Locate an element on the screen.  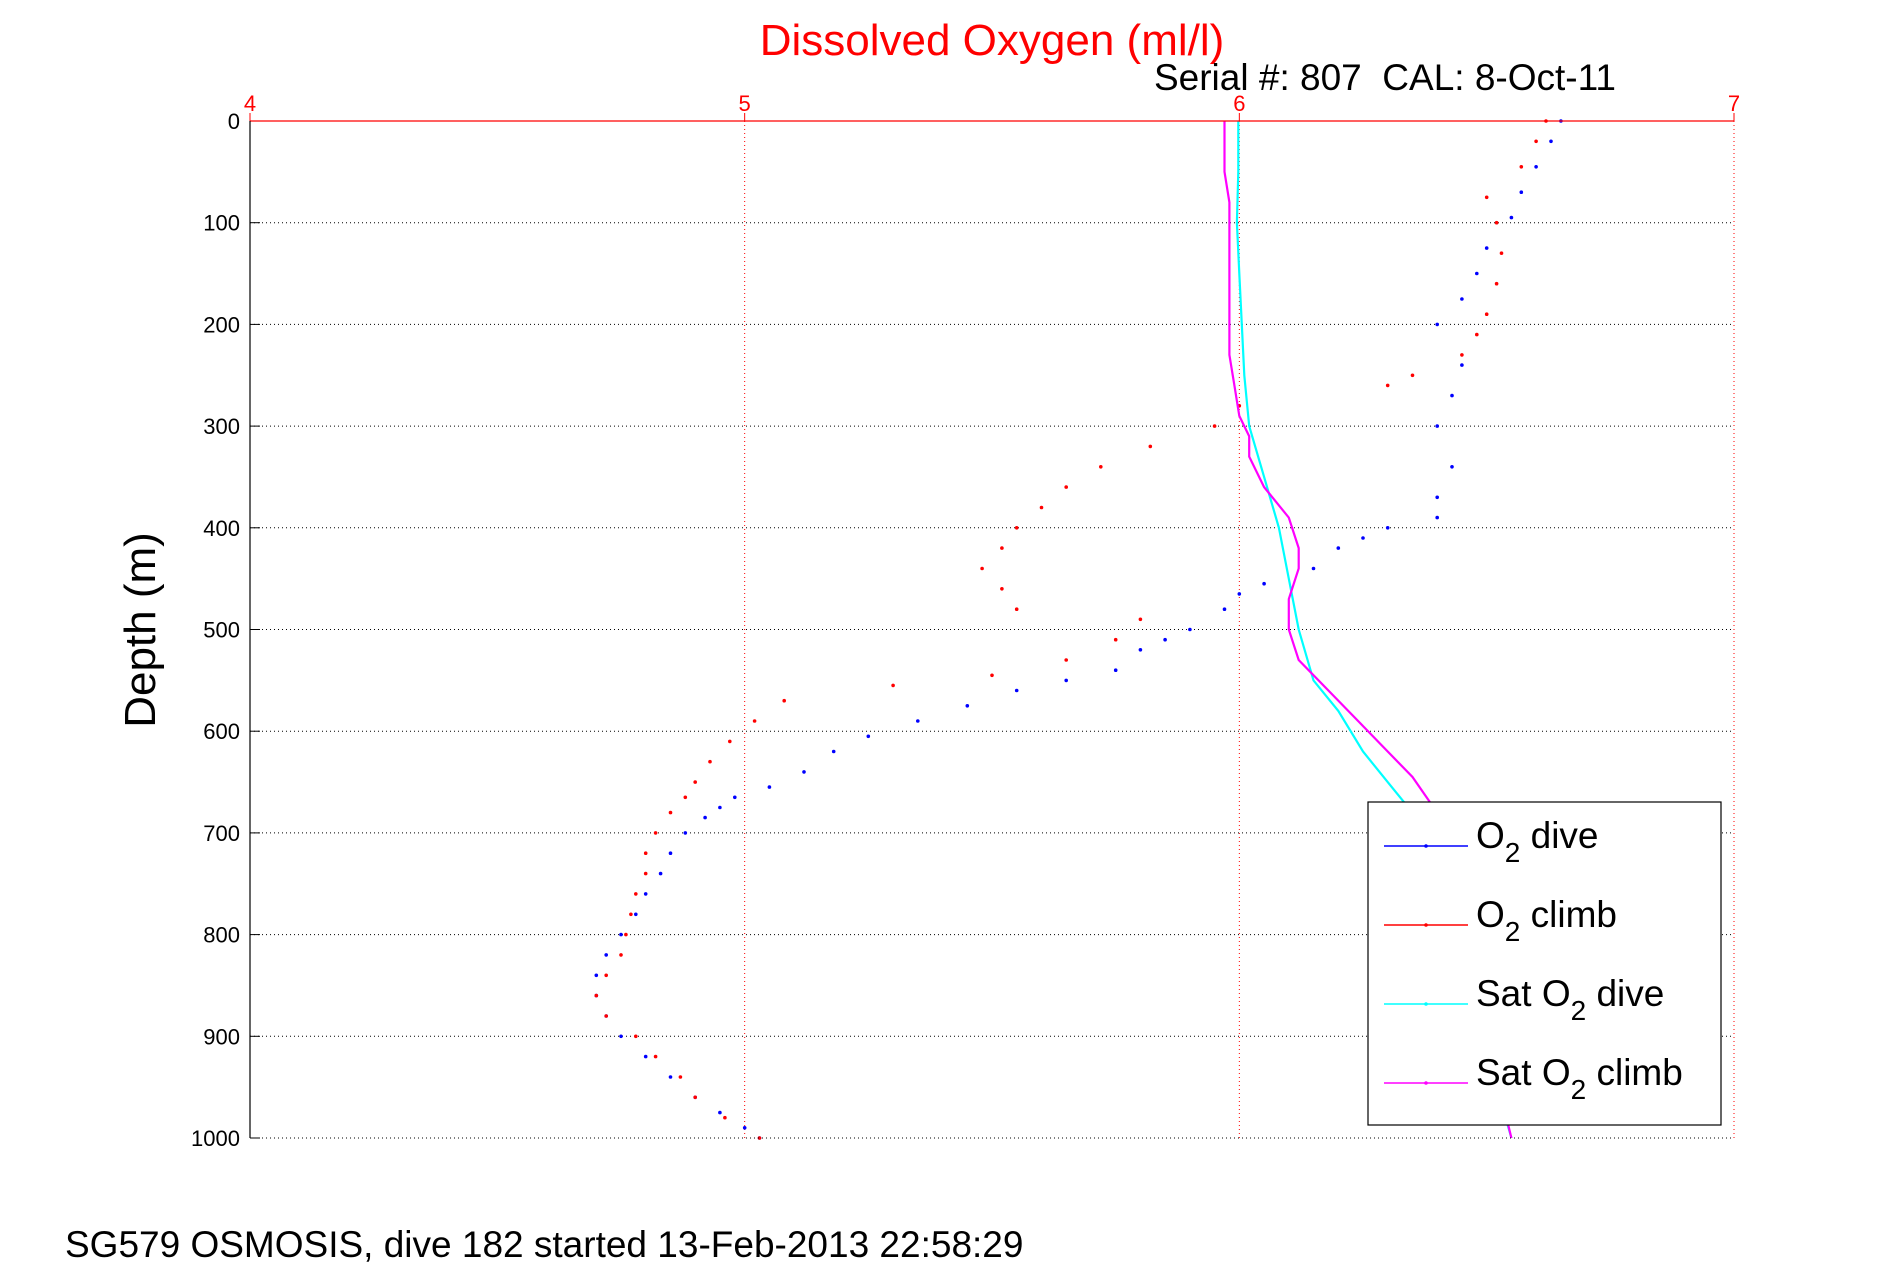
y-tick-label: 300 is located at coordinates (221, 426).